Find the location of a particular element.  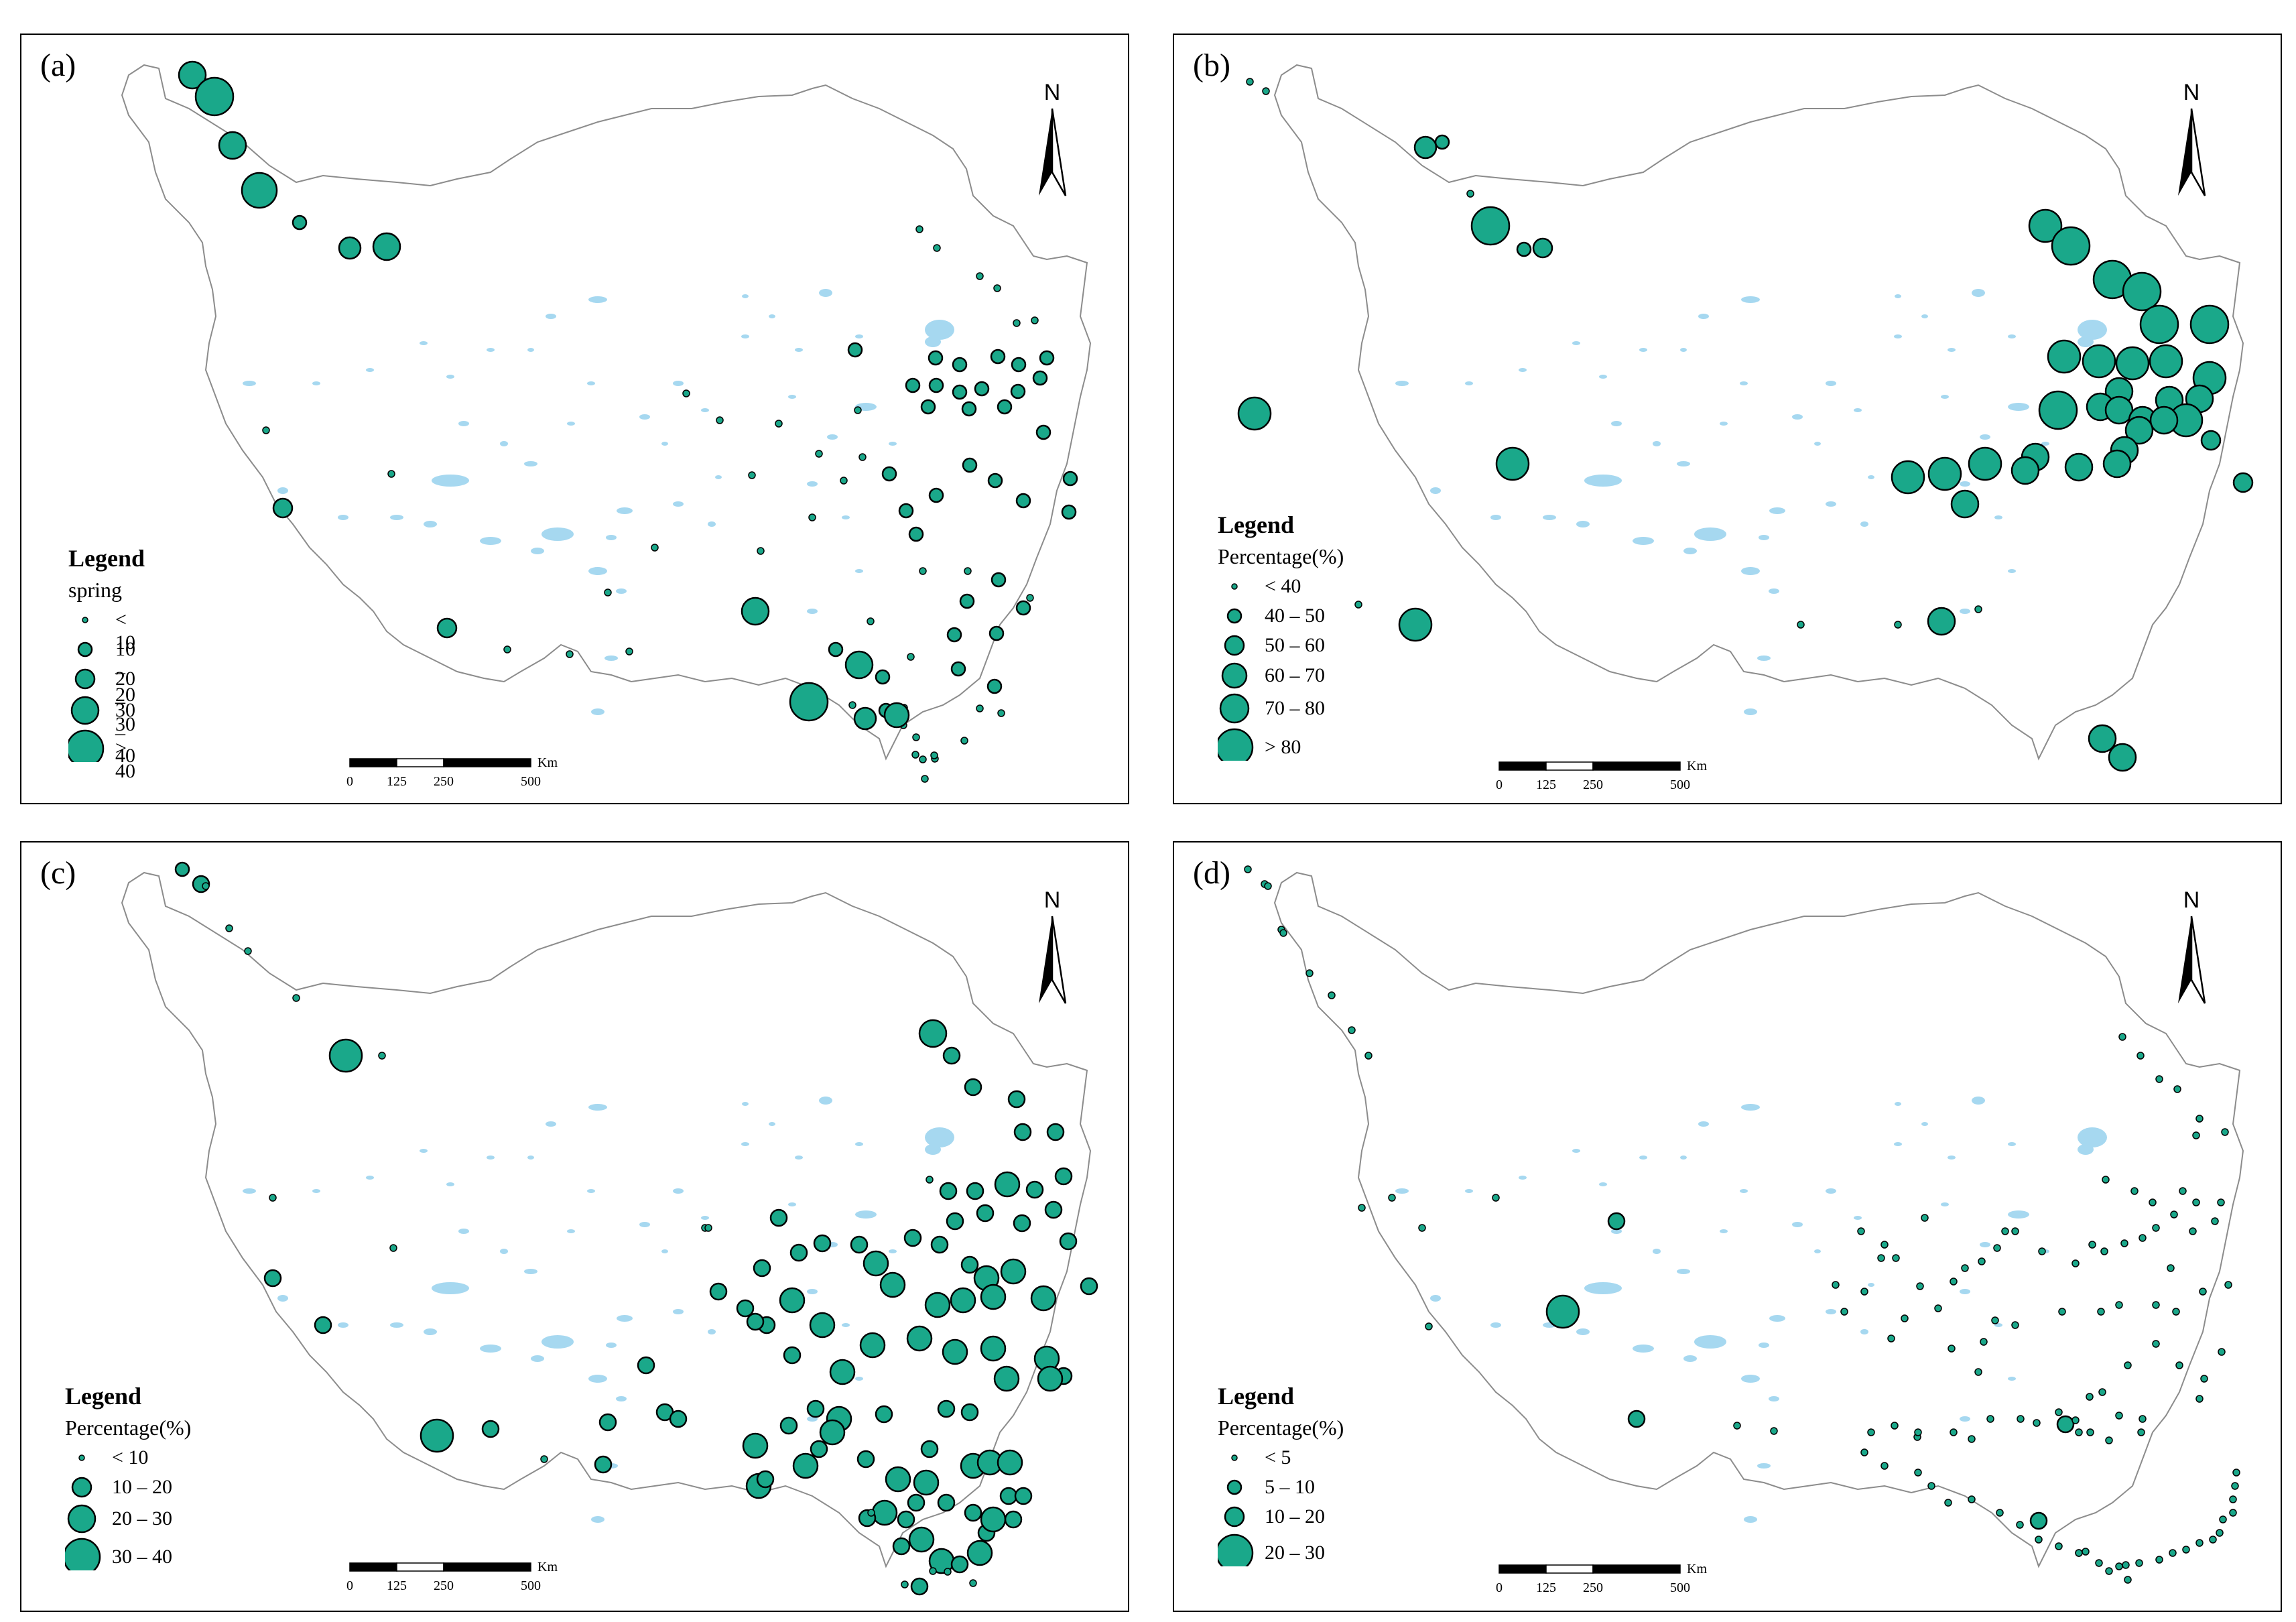

scale-tick-label: 250 is located at coordinates (1593, 1587).